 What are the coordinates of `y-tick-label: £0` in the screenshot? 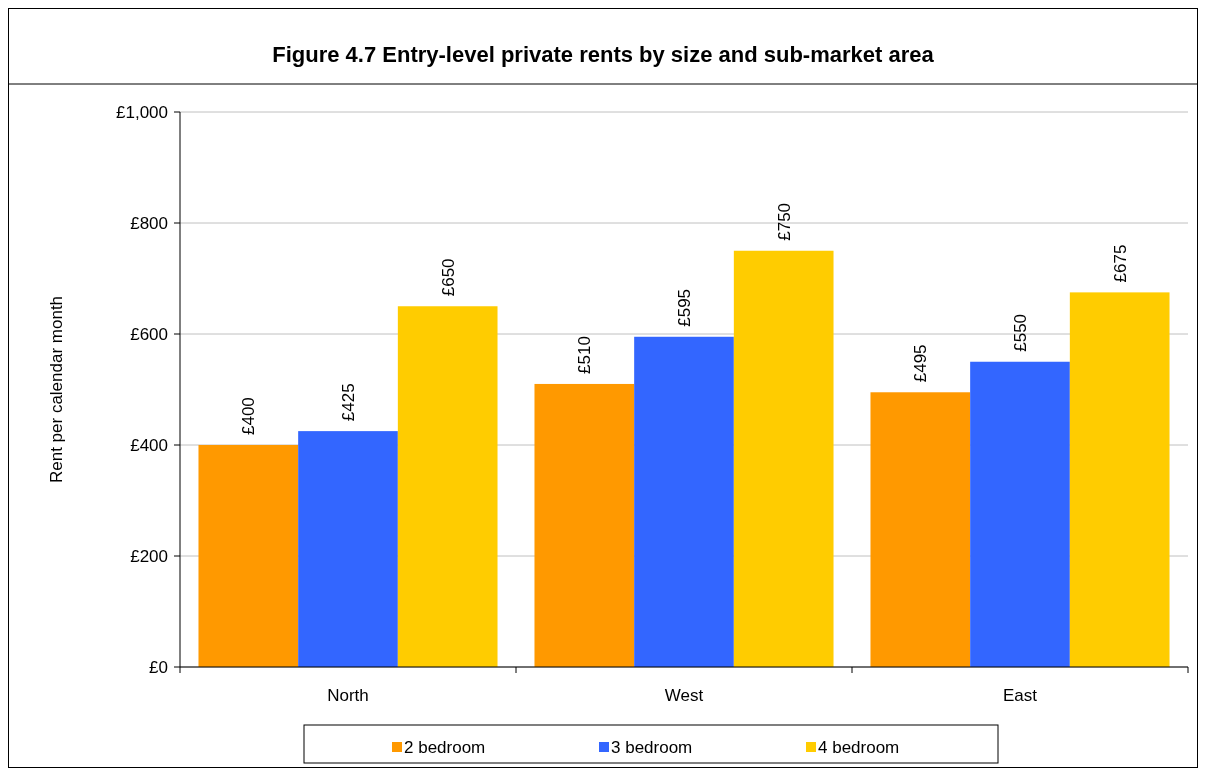 It's located at (158, 667).